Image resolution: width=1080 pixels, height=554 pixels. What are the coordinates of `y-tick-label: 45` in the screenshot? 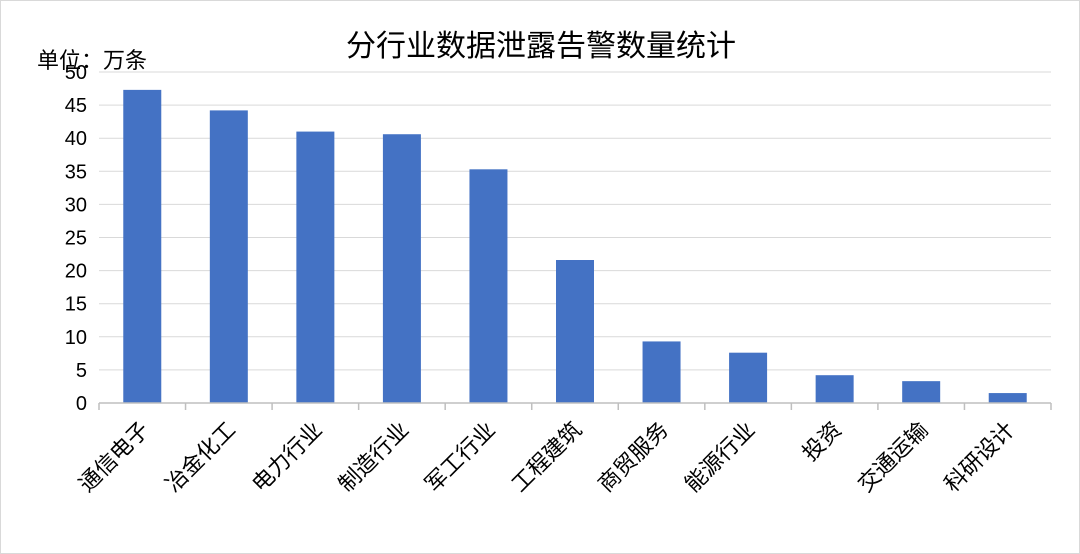 It's located at (76, 106).